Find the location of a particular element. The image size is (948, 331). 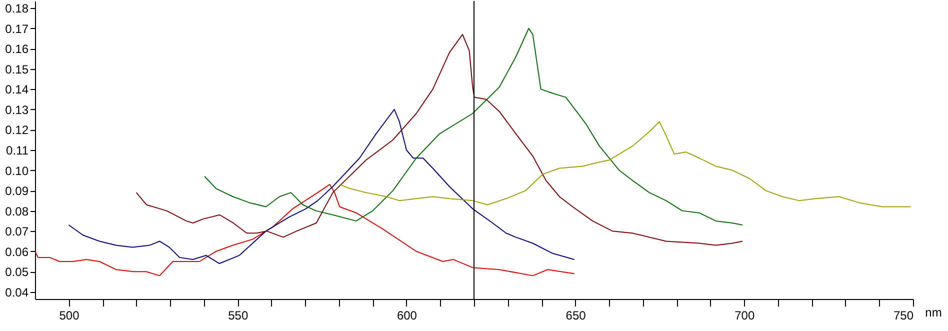

x-tick-label: 700 is located at coordinates (744, 315).